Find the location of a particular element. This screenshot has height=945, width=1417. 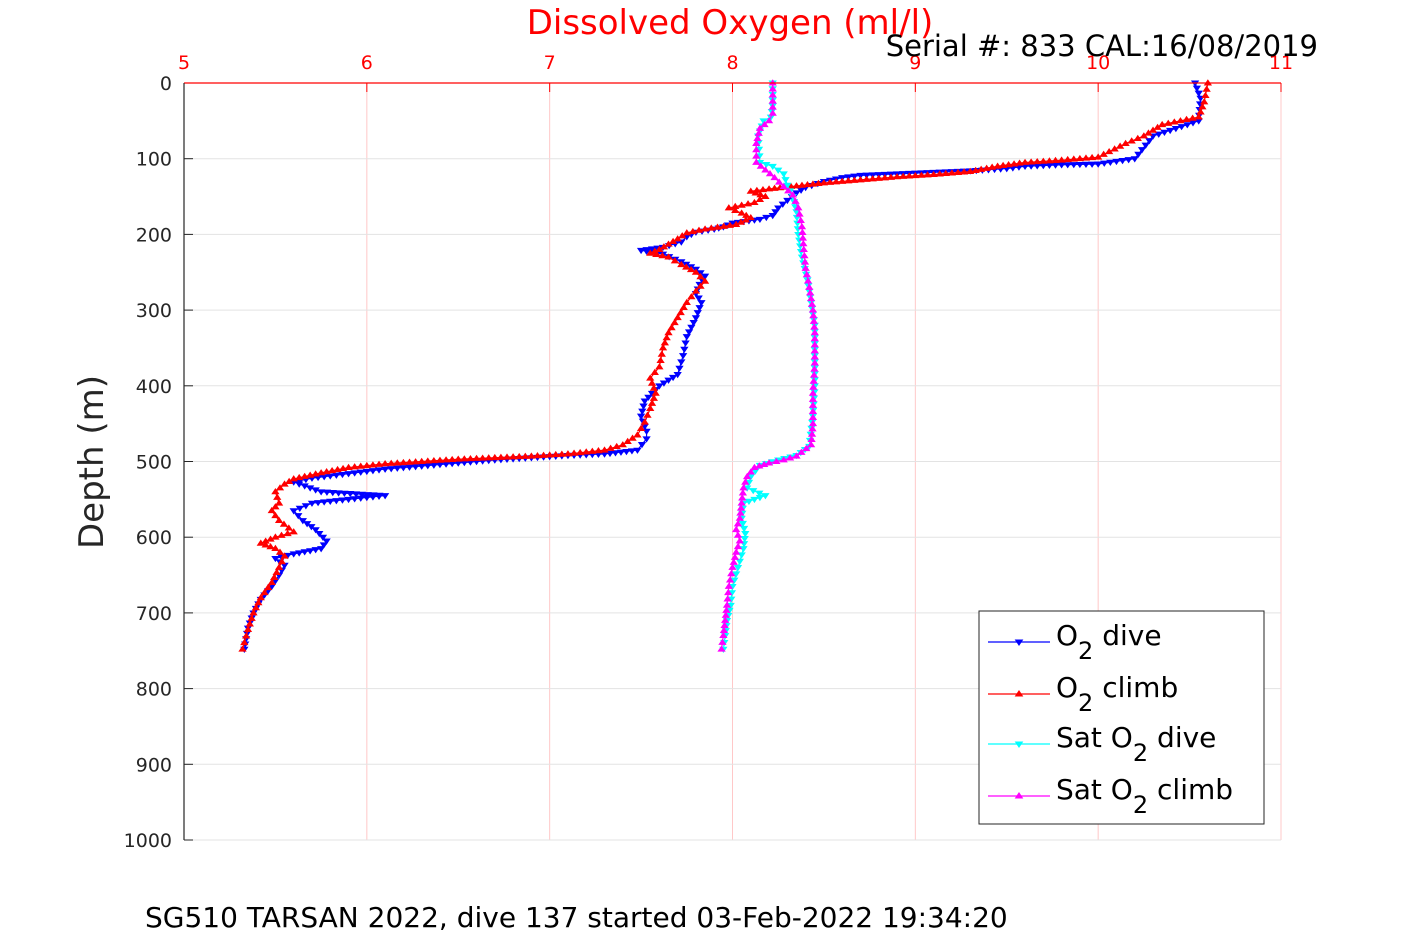

chart-title: Dissolved Oxygen (ml/l) is located at coordinates (730, 23).